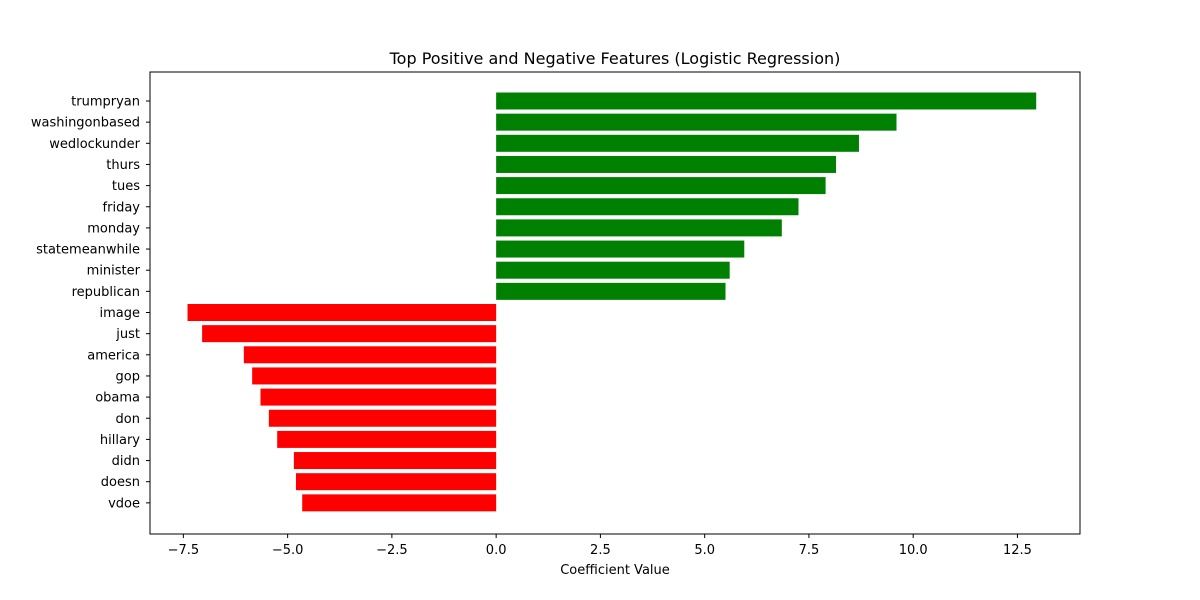  Describe the element at coordinates (613, 270) in the screenshot. I see `bar-minister` at that location.